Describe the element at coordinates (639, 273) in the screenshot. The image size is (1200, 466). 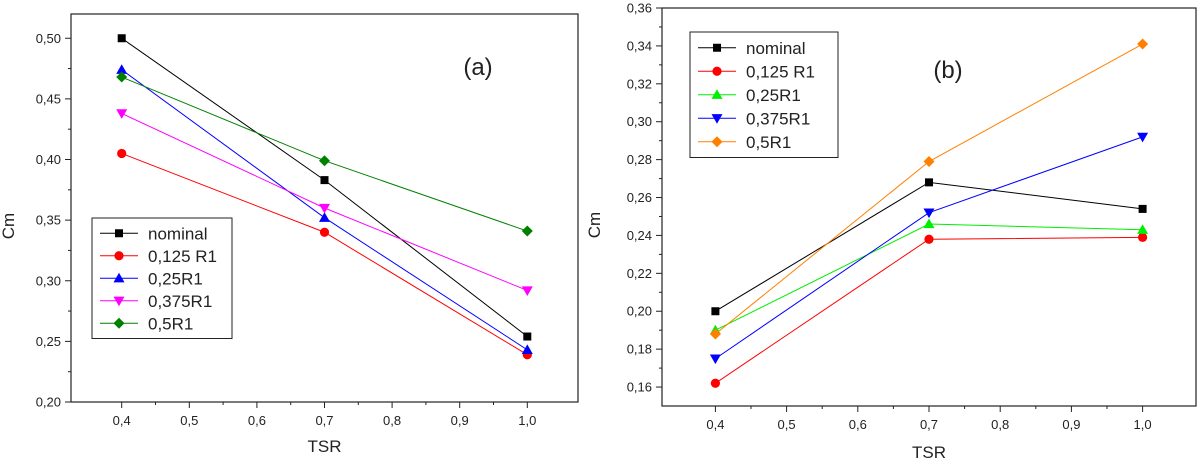
I see `y-tick-label: 0,22` at that location.